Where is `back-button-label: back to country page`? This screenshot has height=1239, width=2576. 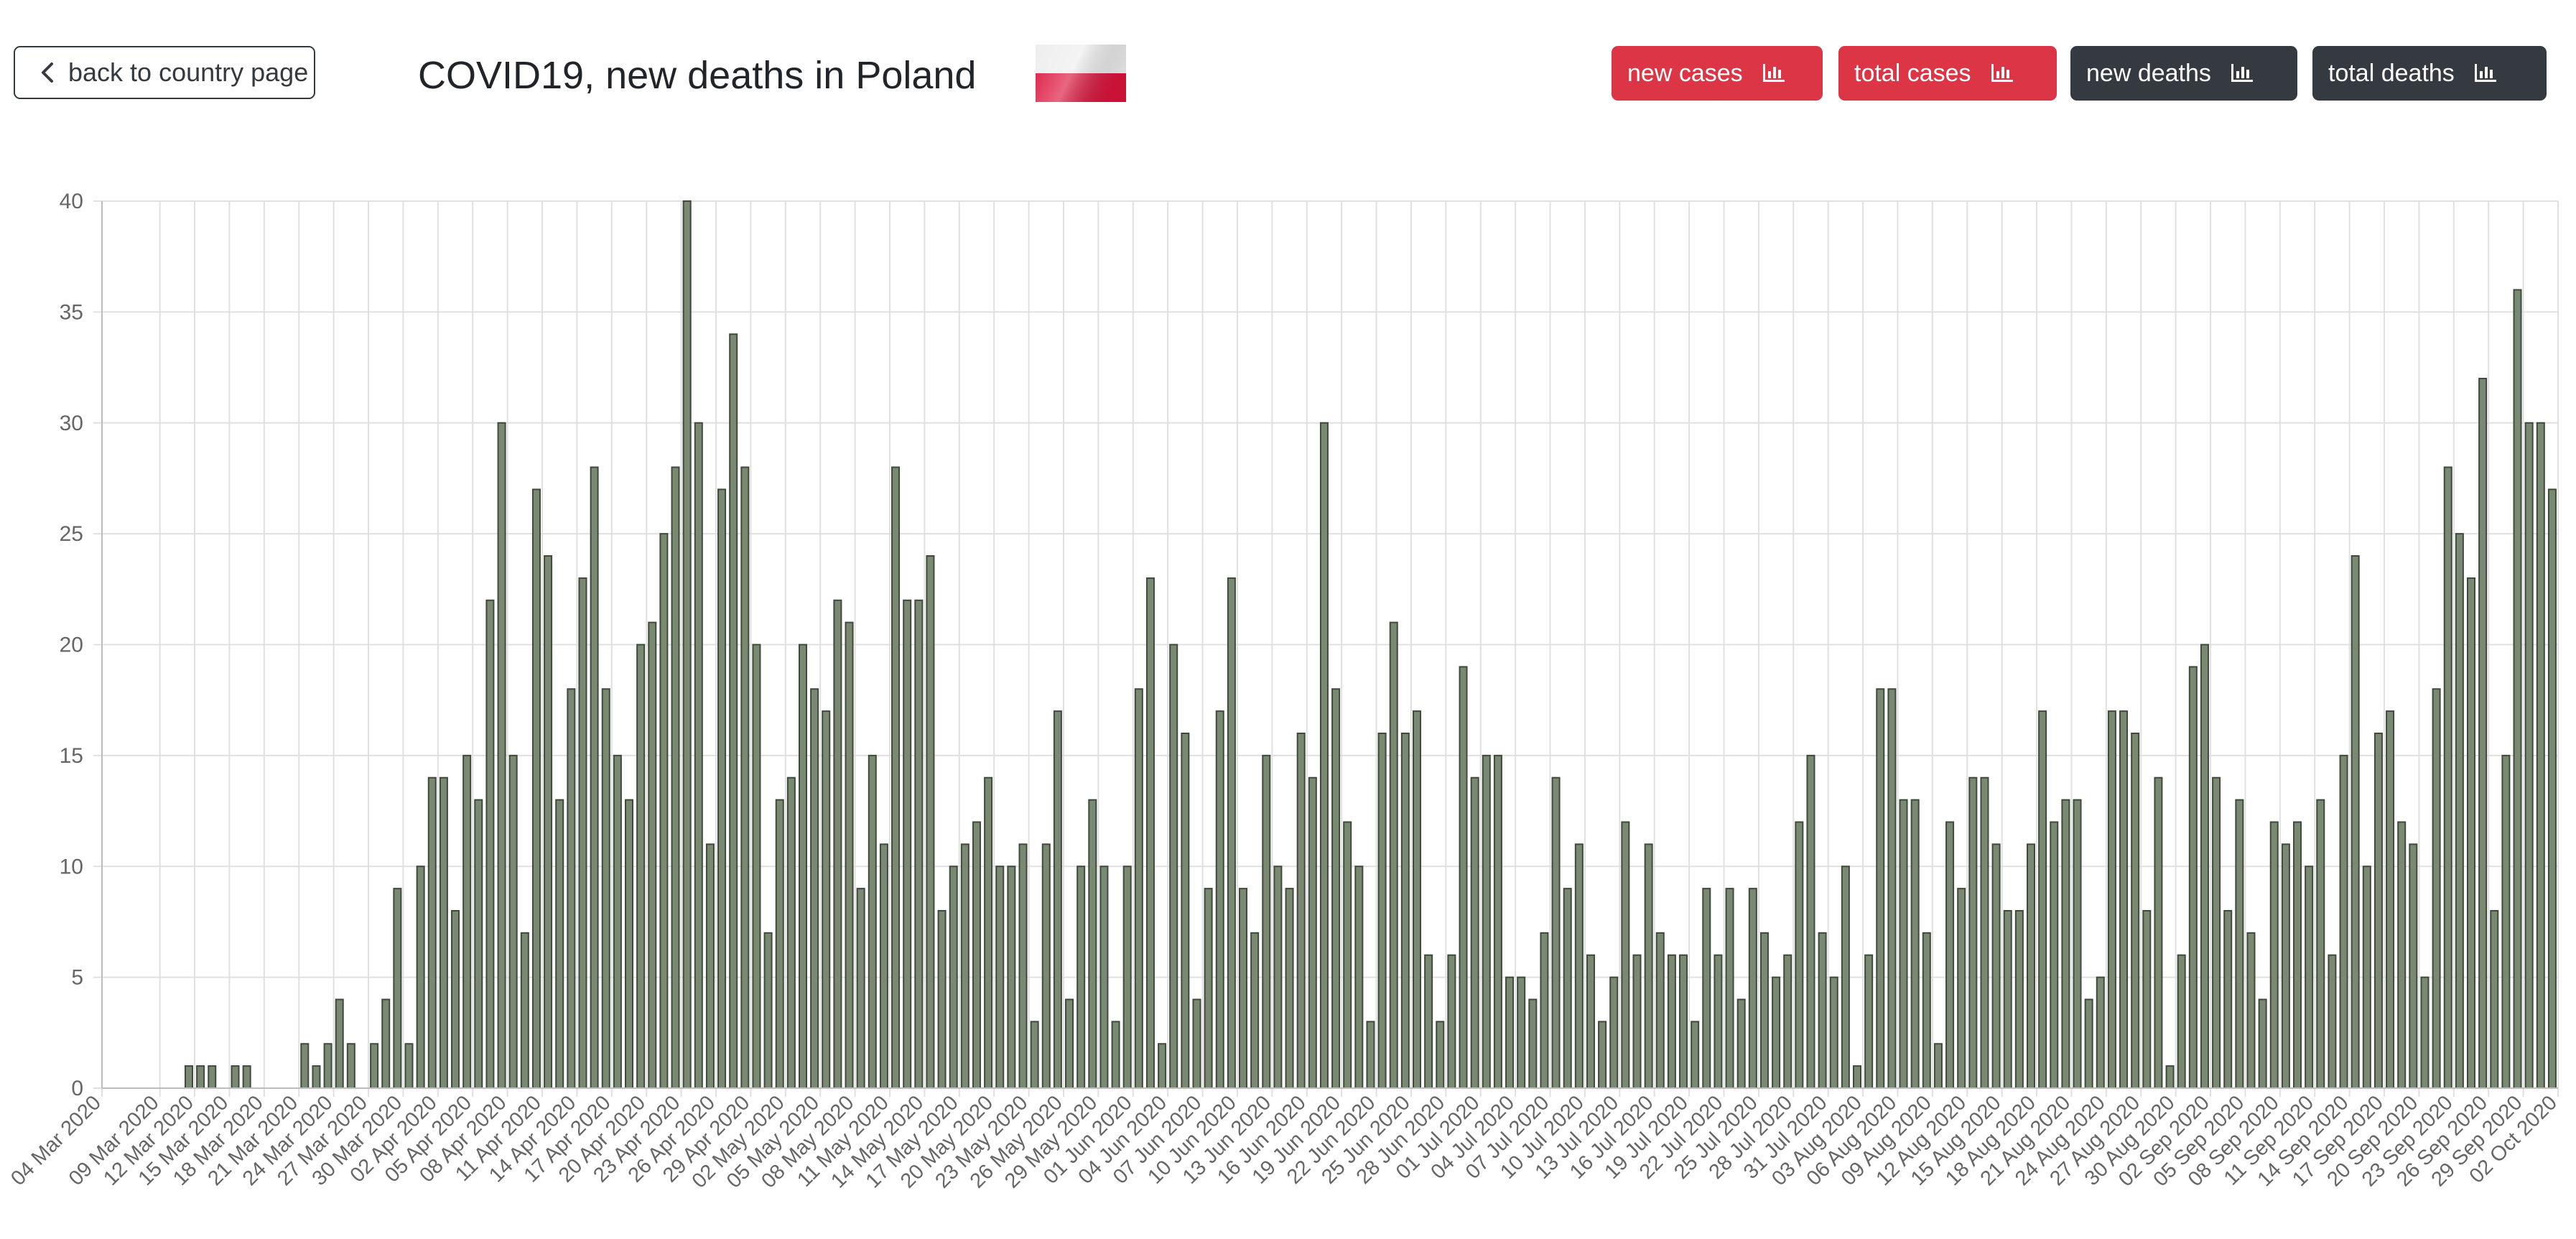
back-button-label: back to country page is located at coordinates (188, 72).